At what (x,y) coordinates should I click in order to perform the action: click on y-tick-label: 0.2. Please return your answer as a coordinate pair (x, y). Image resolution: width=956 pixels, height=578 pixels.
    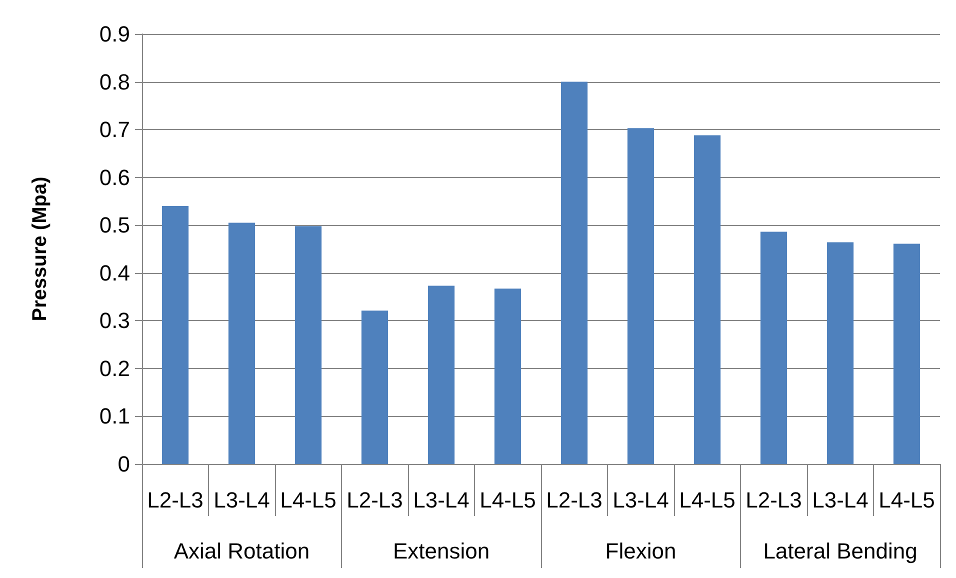
    Looking at the image, I should click on (114, 368).